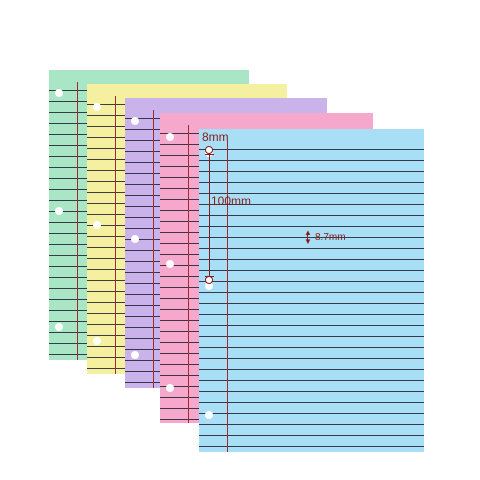 This screenshot has width=480, height=480. What do you see at coordinates (209, 150) in the screenshot?
I see `hole-marker-top` at bounding box center [209, 150].